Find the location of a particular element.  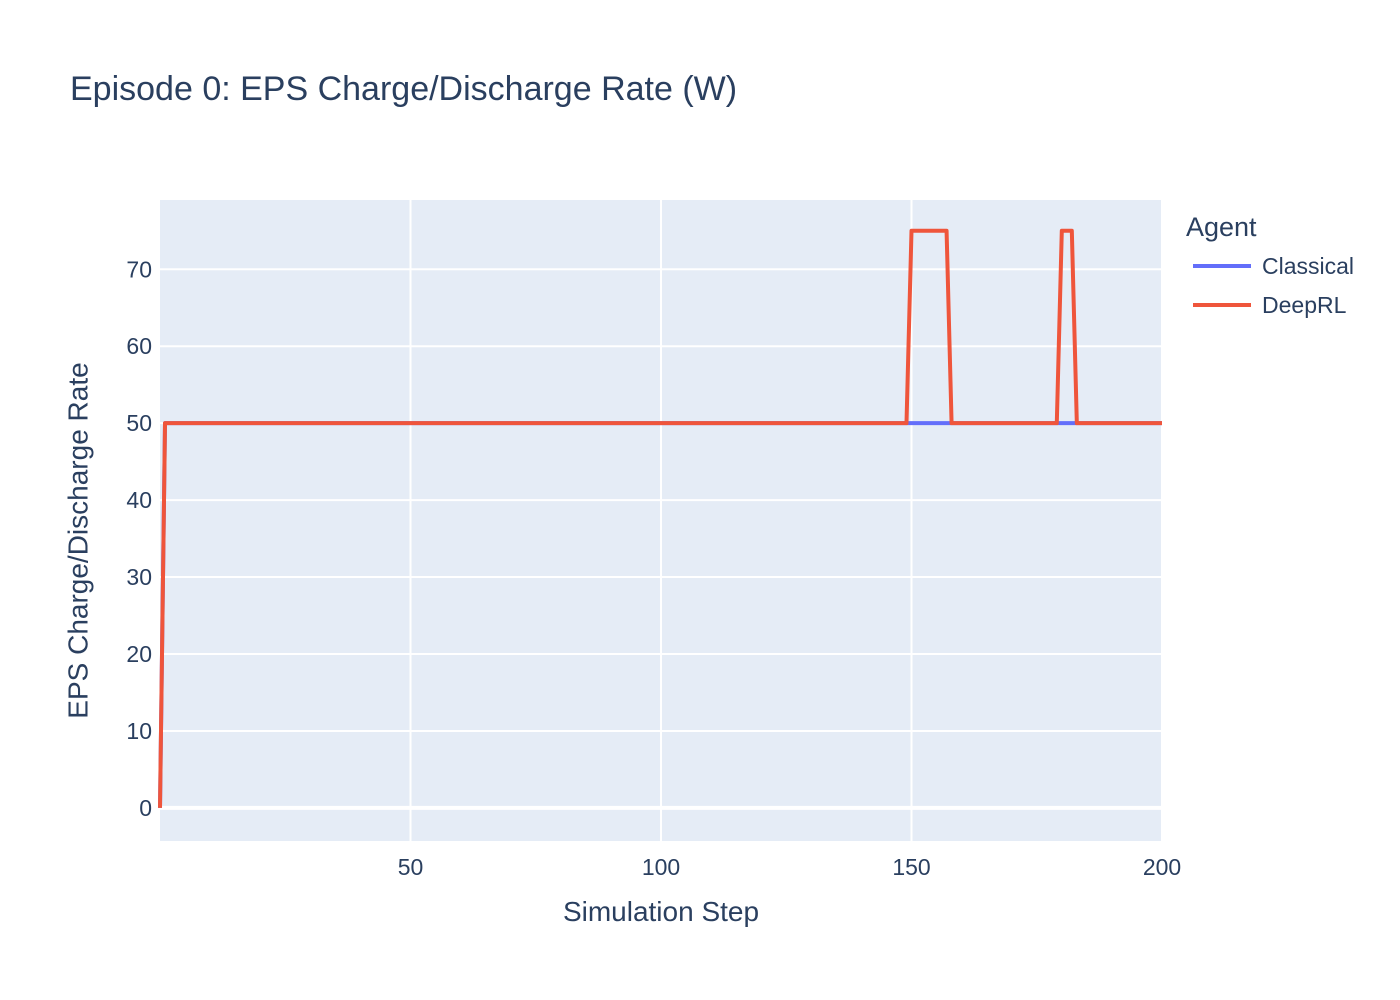

x-tick-label: 100 is located at coordinates (661, 867).